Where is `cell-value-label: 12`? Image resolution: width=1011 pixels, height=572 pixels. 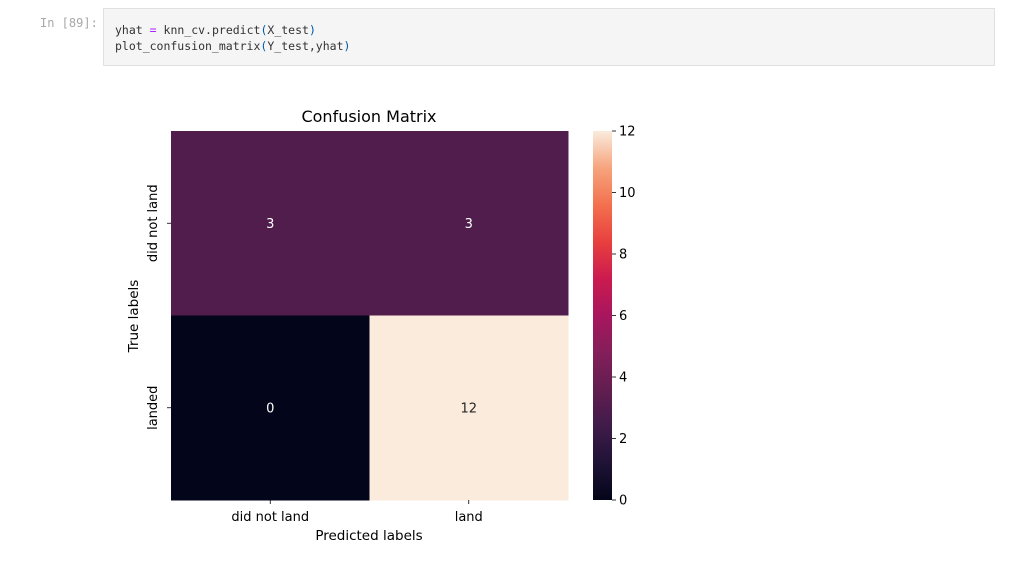 cell-value-label: 12 is located at coordinates (468, 408).